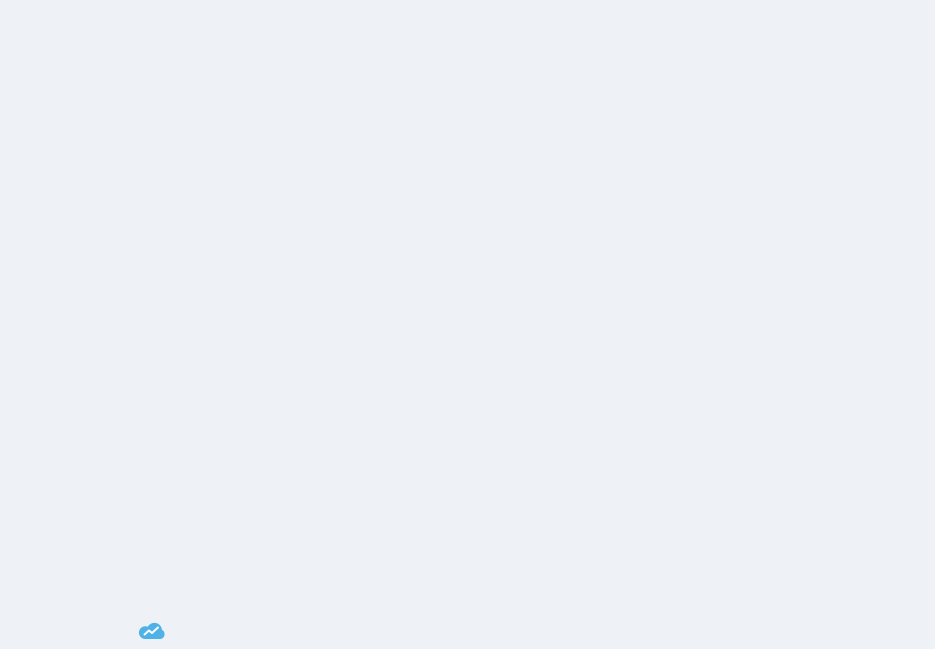  Describe the element at coordinates (467, 22) in the screenshot. I see `chart-header` at that location.